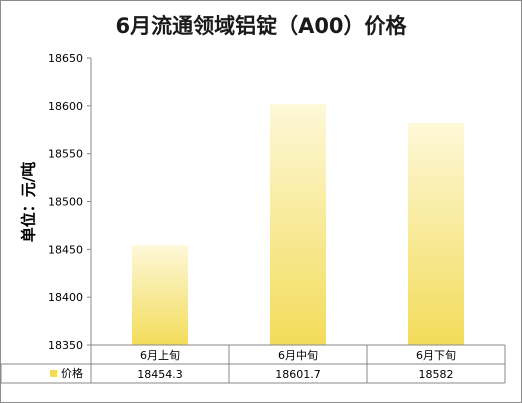 This screenshot has width=522, height=403. What do you see at coordinates (436, 355) in the screenshot?
I see `x-category-label: 6月下旬` at bounding box center [436, 355].